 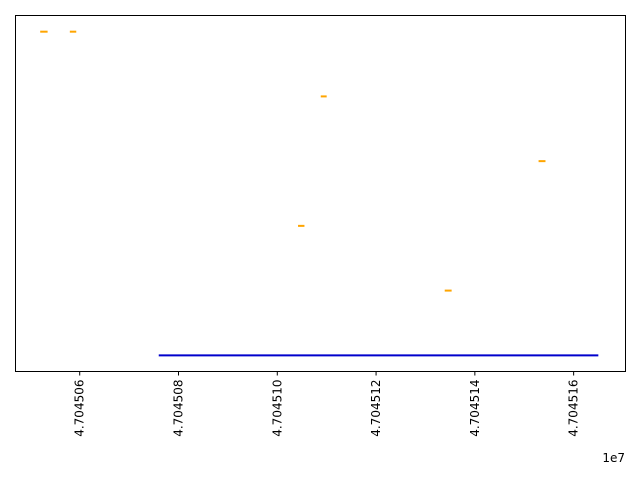 What do you see at coordinates (277, 408) in the screenshot?
I see `x-tick-label: 4.704510` at bounding box center [277, 408].